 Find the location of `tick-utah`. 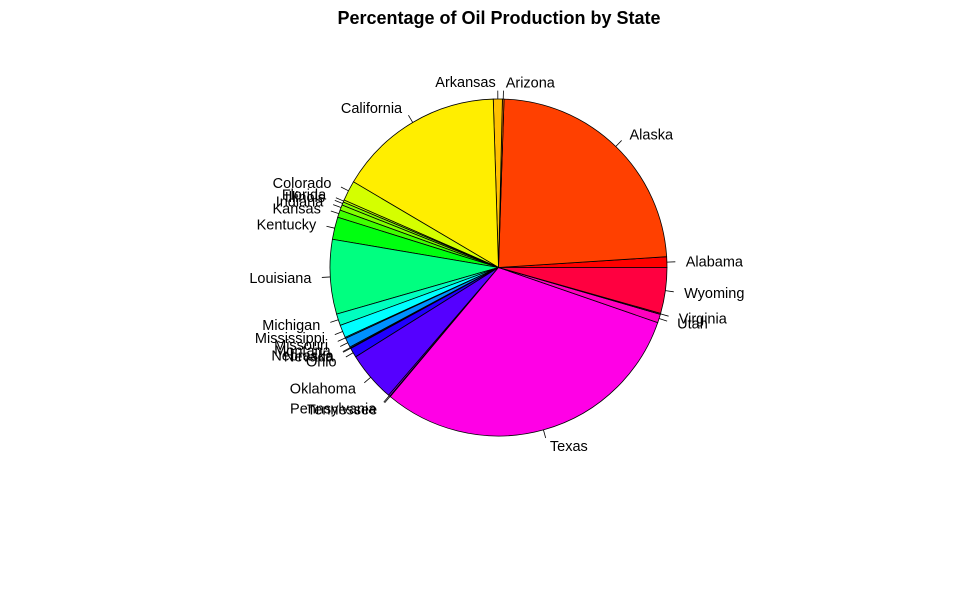

tick-utah is located at coordinates (663, 320).